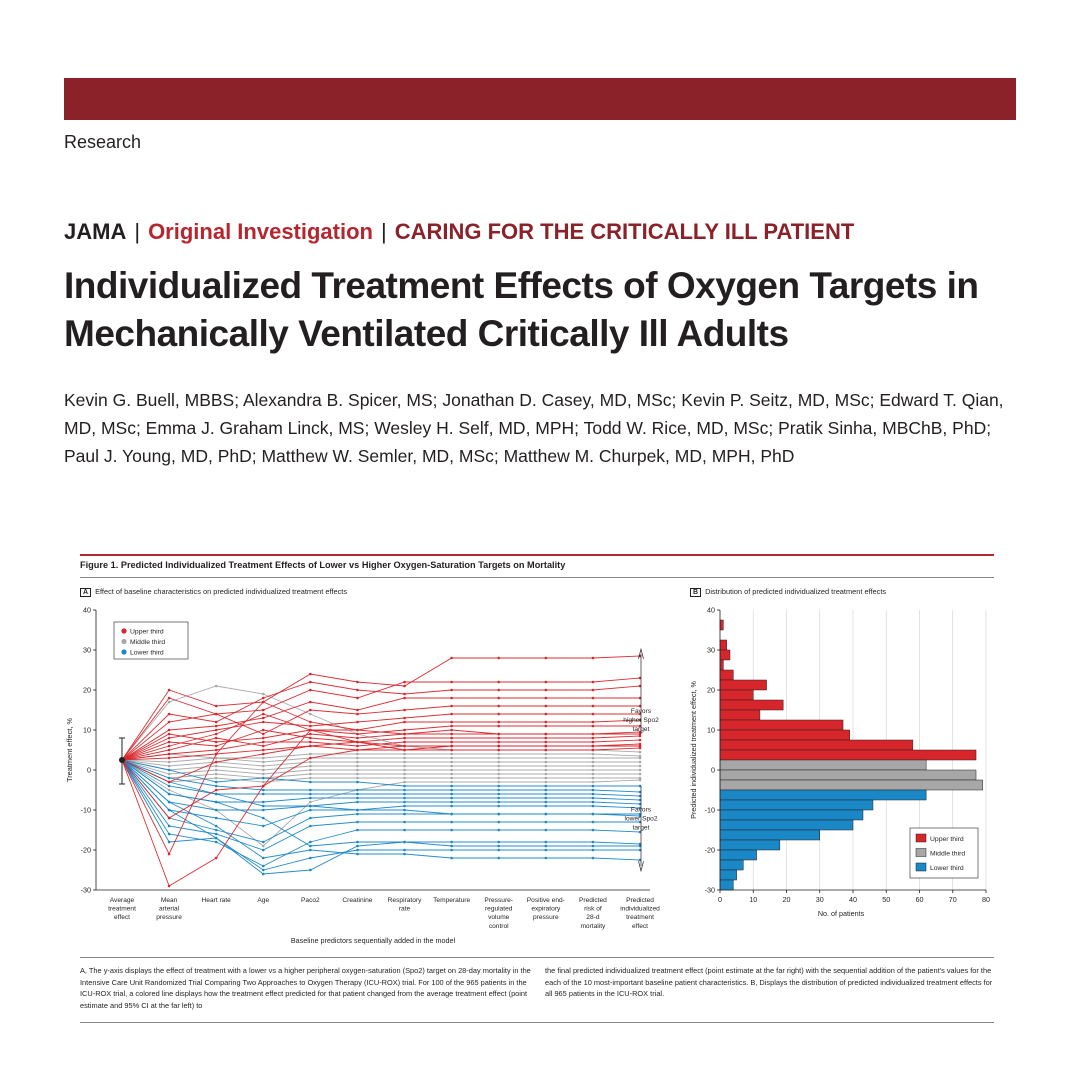  I want to click on article-type: Original Investigation, so click(260, 231).